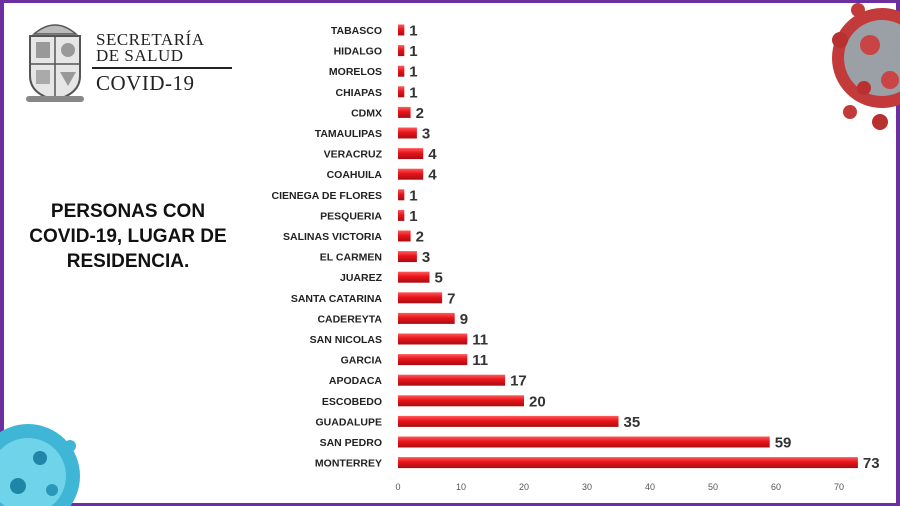  Describe the element at coordinates (524, 487) in the screenshot. I see `x-tick-label: 20` at that location.